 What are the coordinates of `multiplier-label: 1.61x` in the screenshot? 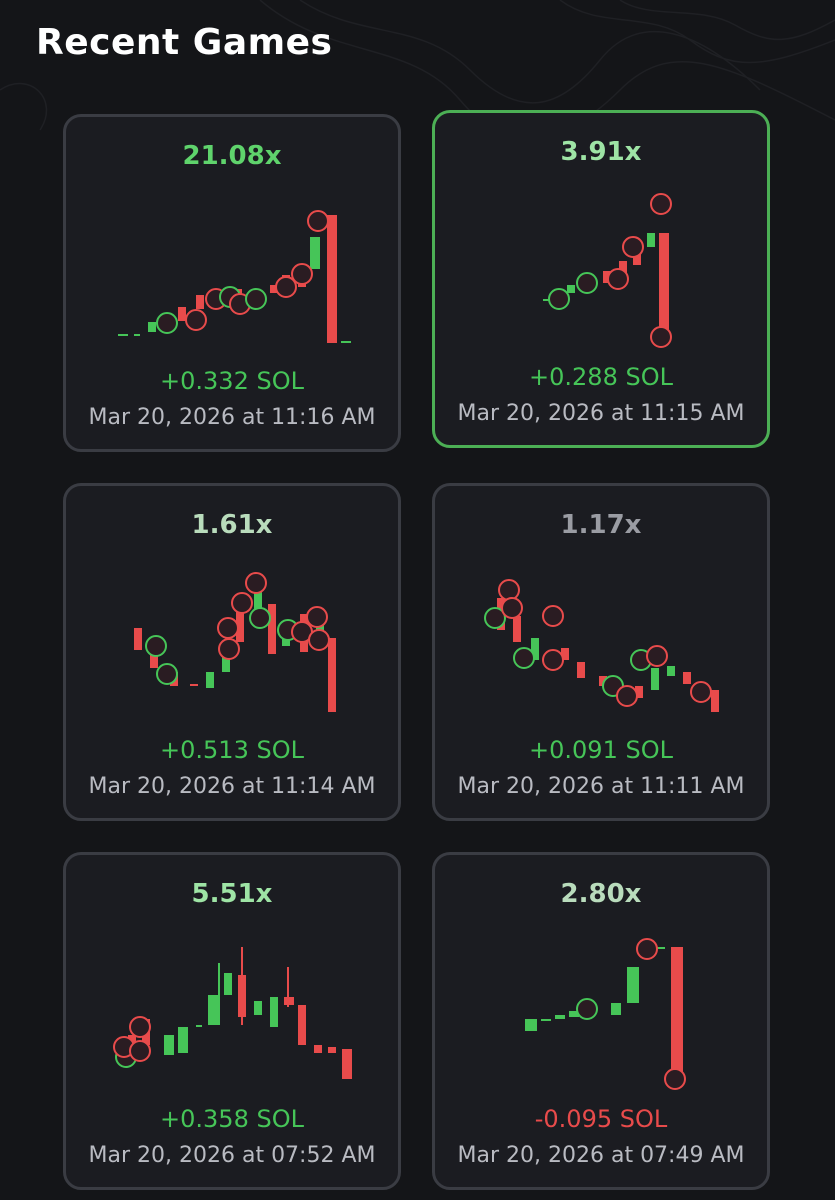 It's located at (232, 525).